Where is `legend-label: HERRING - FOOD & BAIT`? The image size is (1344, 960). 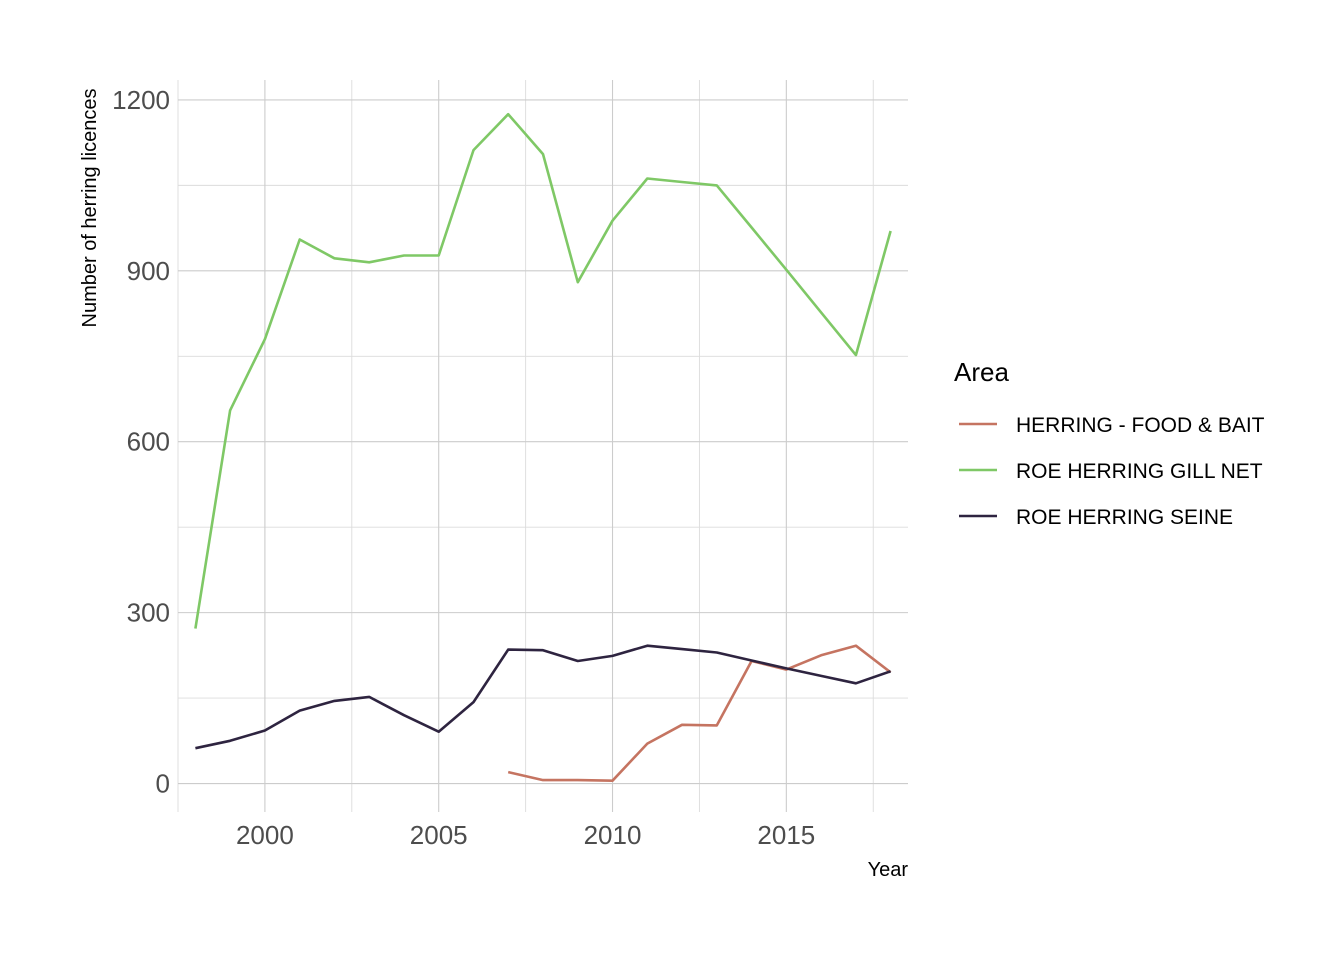 legend-label: HERRING - FOOD & BAIT is located at coordinates (1140, 425).